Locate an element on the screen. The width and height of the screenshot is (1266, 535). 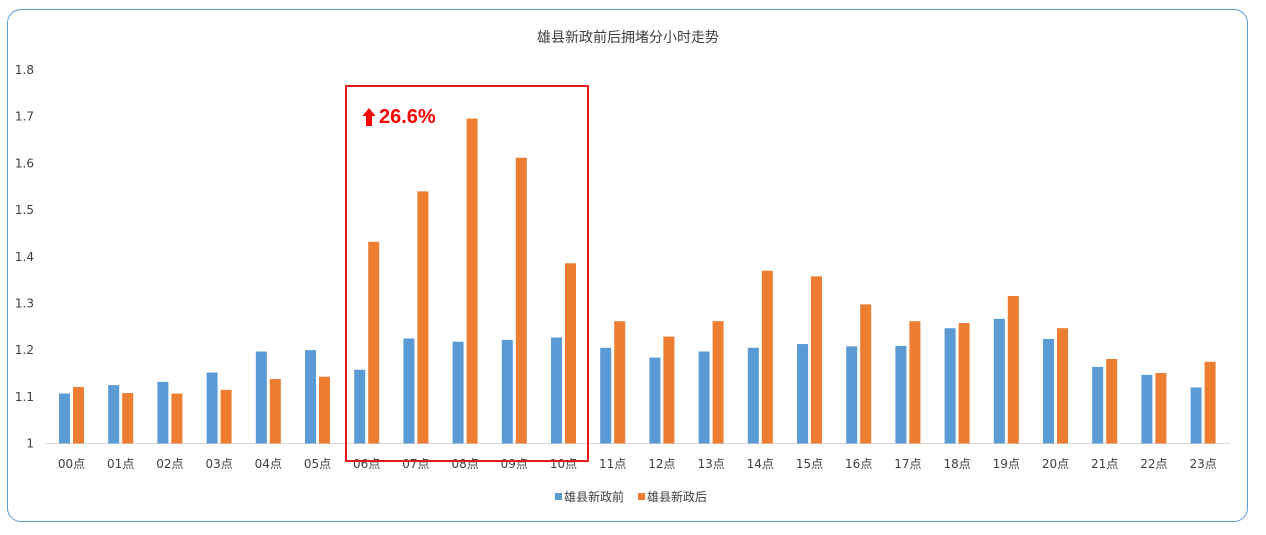
bar-before-04点 is located at coordinates (261, 397).